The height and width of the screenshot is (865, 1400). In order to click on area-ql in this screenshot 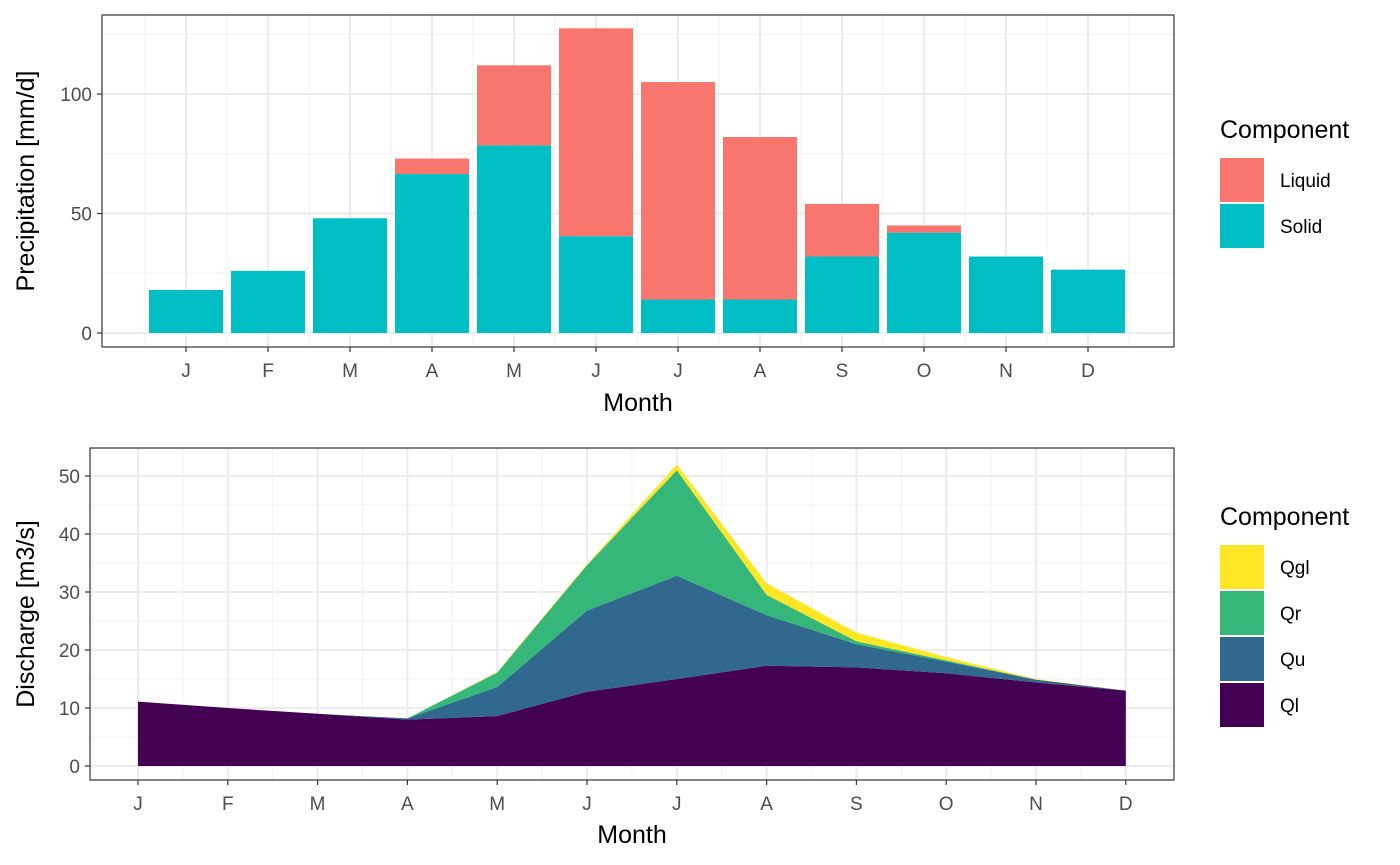, I will do `click(632, 715)`.